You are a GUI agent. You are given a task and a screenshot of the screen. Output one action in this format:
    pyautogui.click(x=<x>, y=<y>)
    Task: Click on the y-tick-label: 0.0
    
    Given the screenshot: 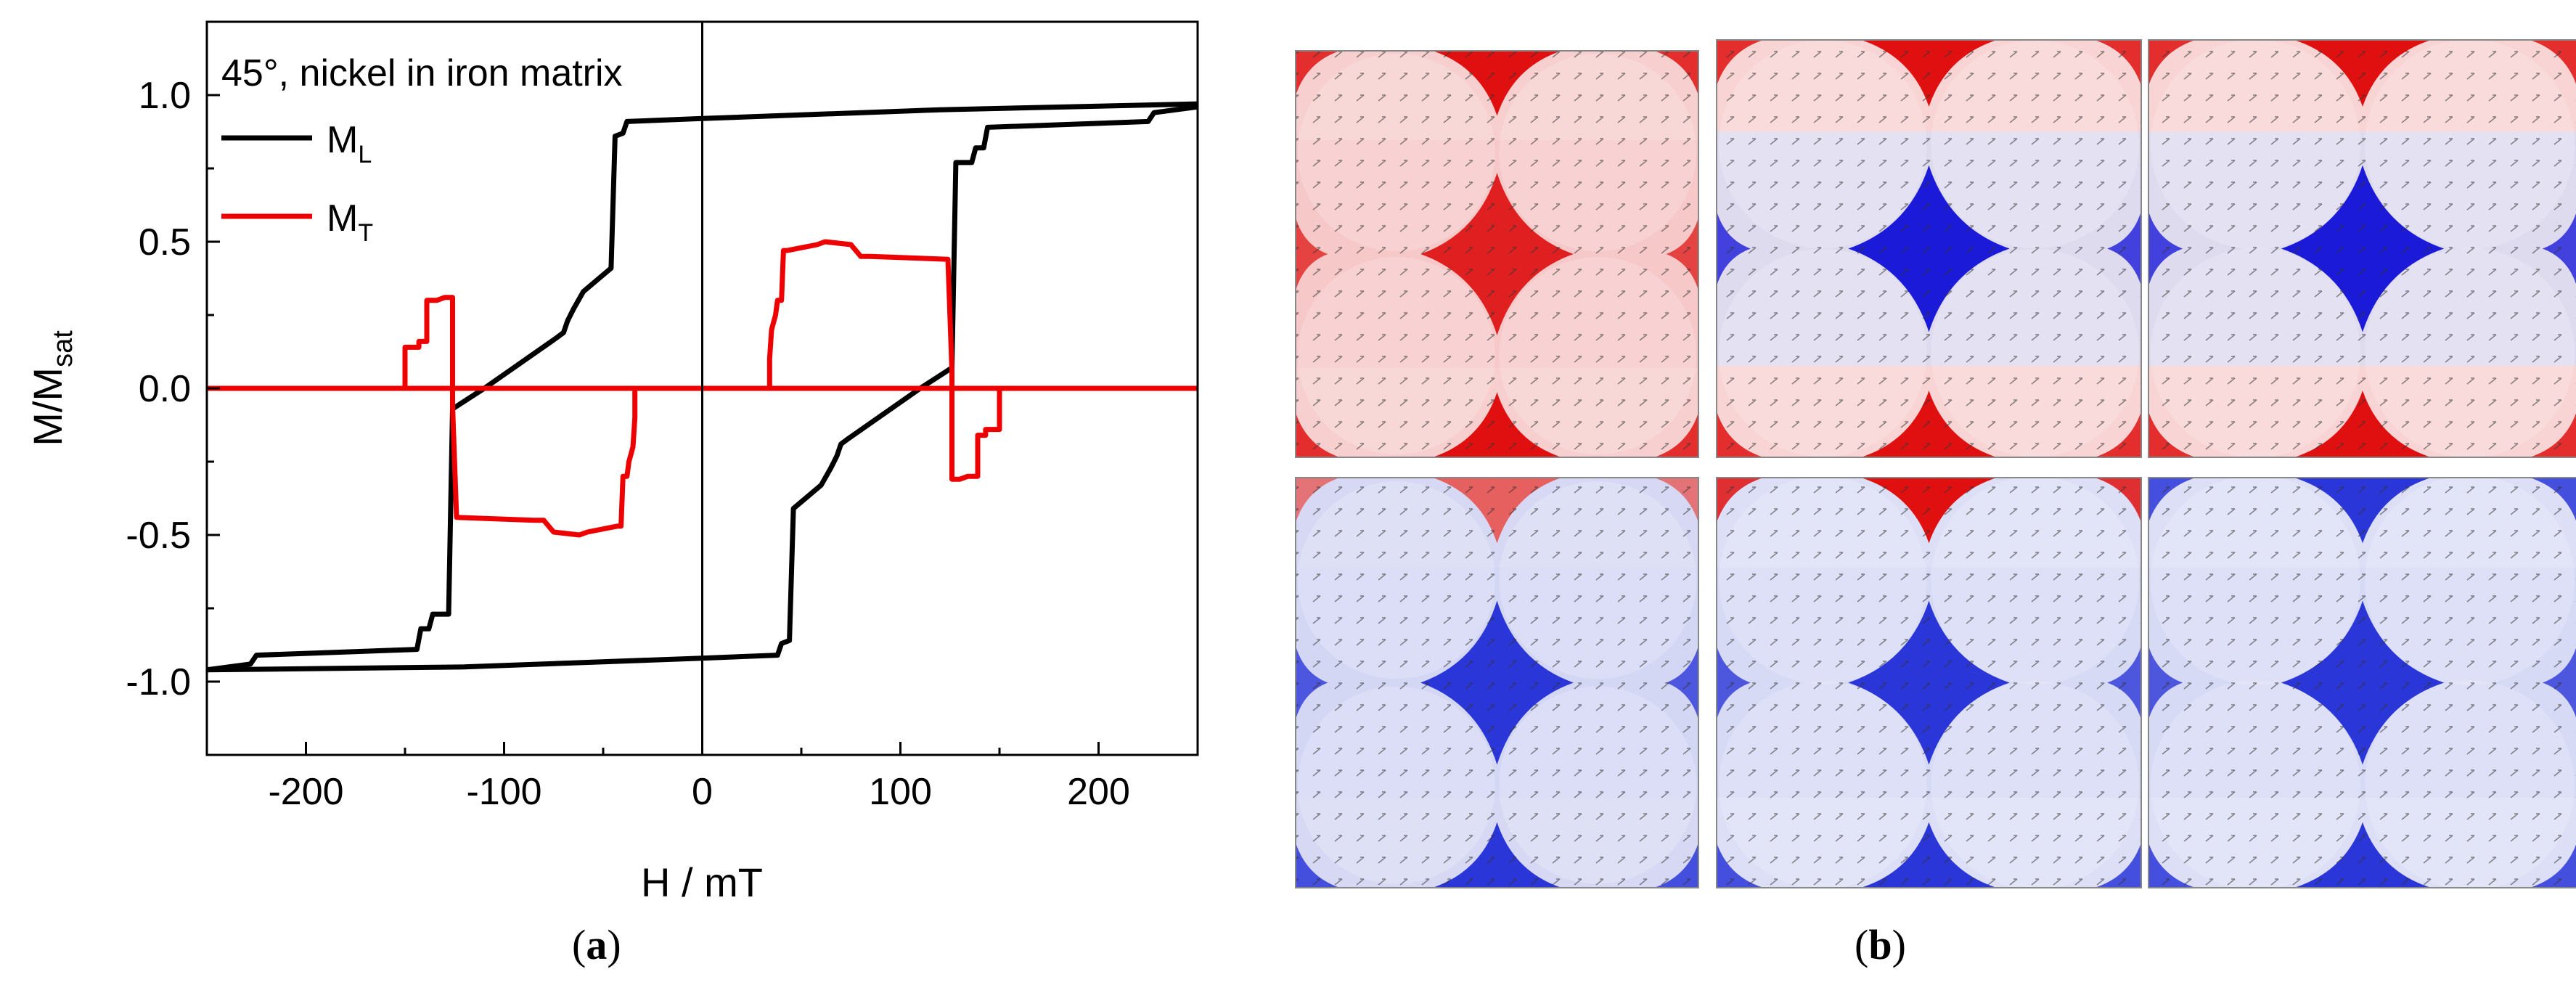 What is the action you would take?
    pyautogui.click(x=165, y=389)
    